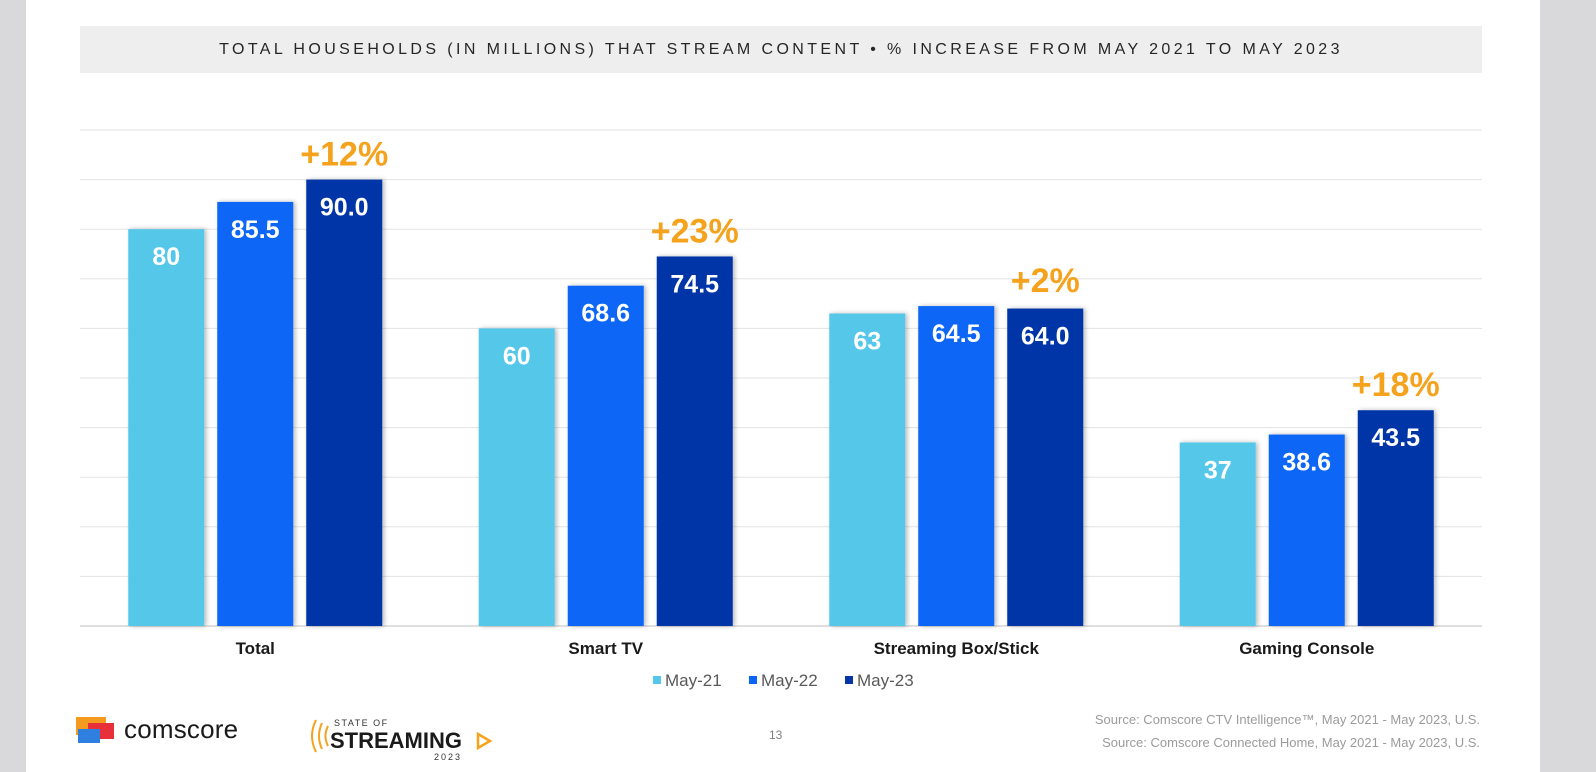  Describe the element at coordinates (1396, 385) in the screenshot. I see `increase-annotation: +18%` at that location.